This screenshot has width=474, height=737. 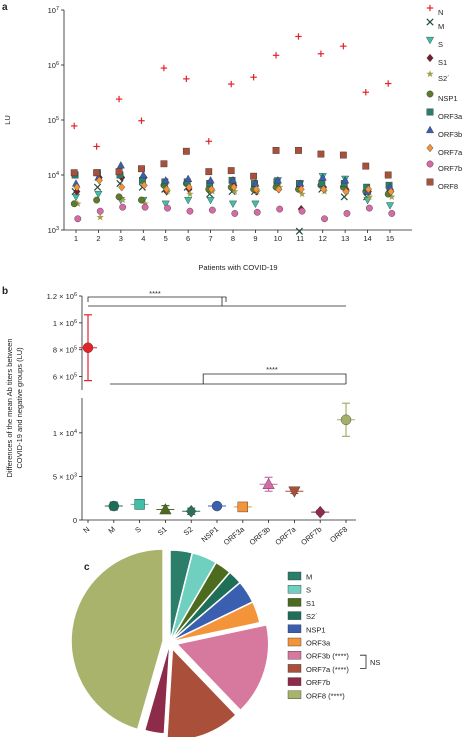 What do you see at coordinates (7, 120) in the screenshot?
I see `a-y-axis-title: LU` at bounding box center [7, 120].